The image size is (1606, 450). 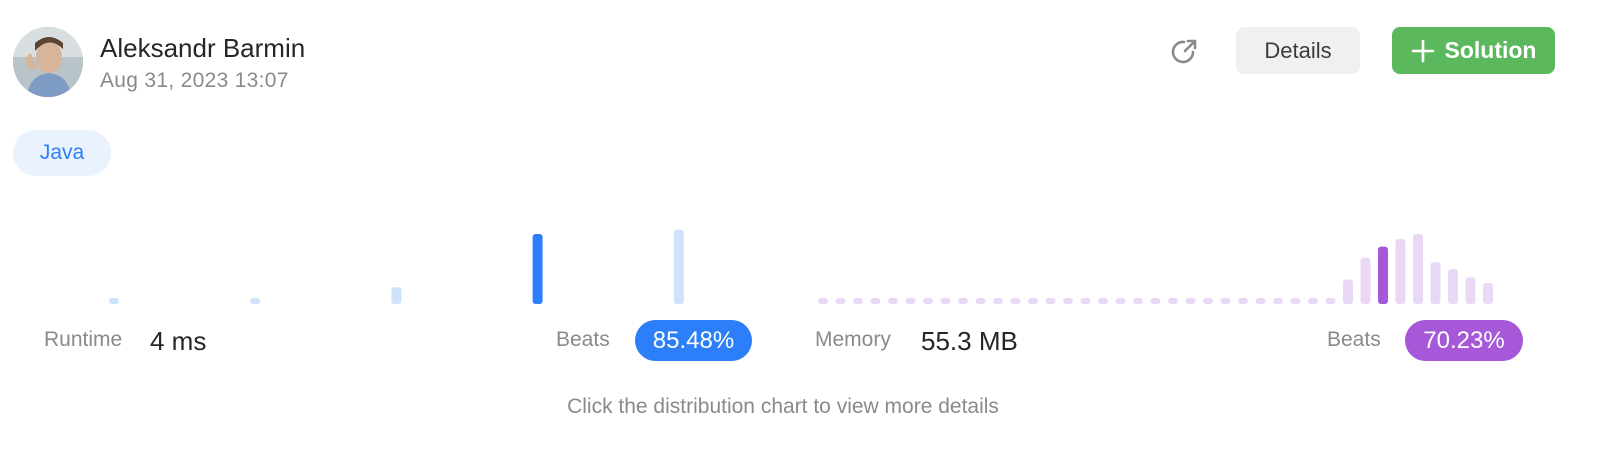 I want to click on share-button, so click(x=1184, y=52).